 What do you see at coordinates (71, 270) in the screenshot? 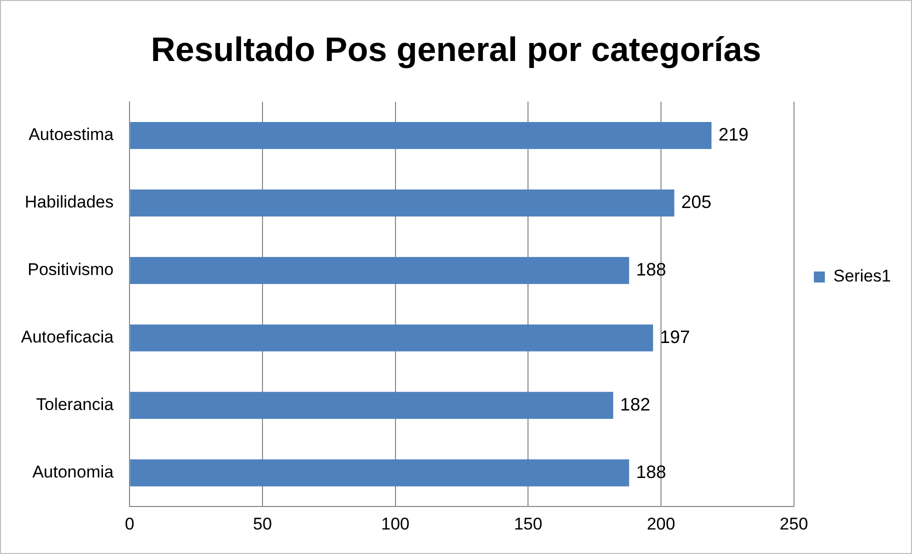
I see `y-tick-label: Positivismo` at bounding box center [71, 270].